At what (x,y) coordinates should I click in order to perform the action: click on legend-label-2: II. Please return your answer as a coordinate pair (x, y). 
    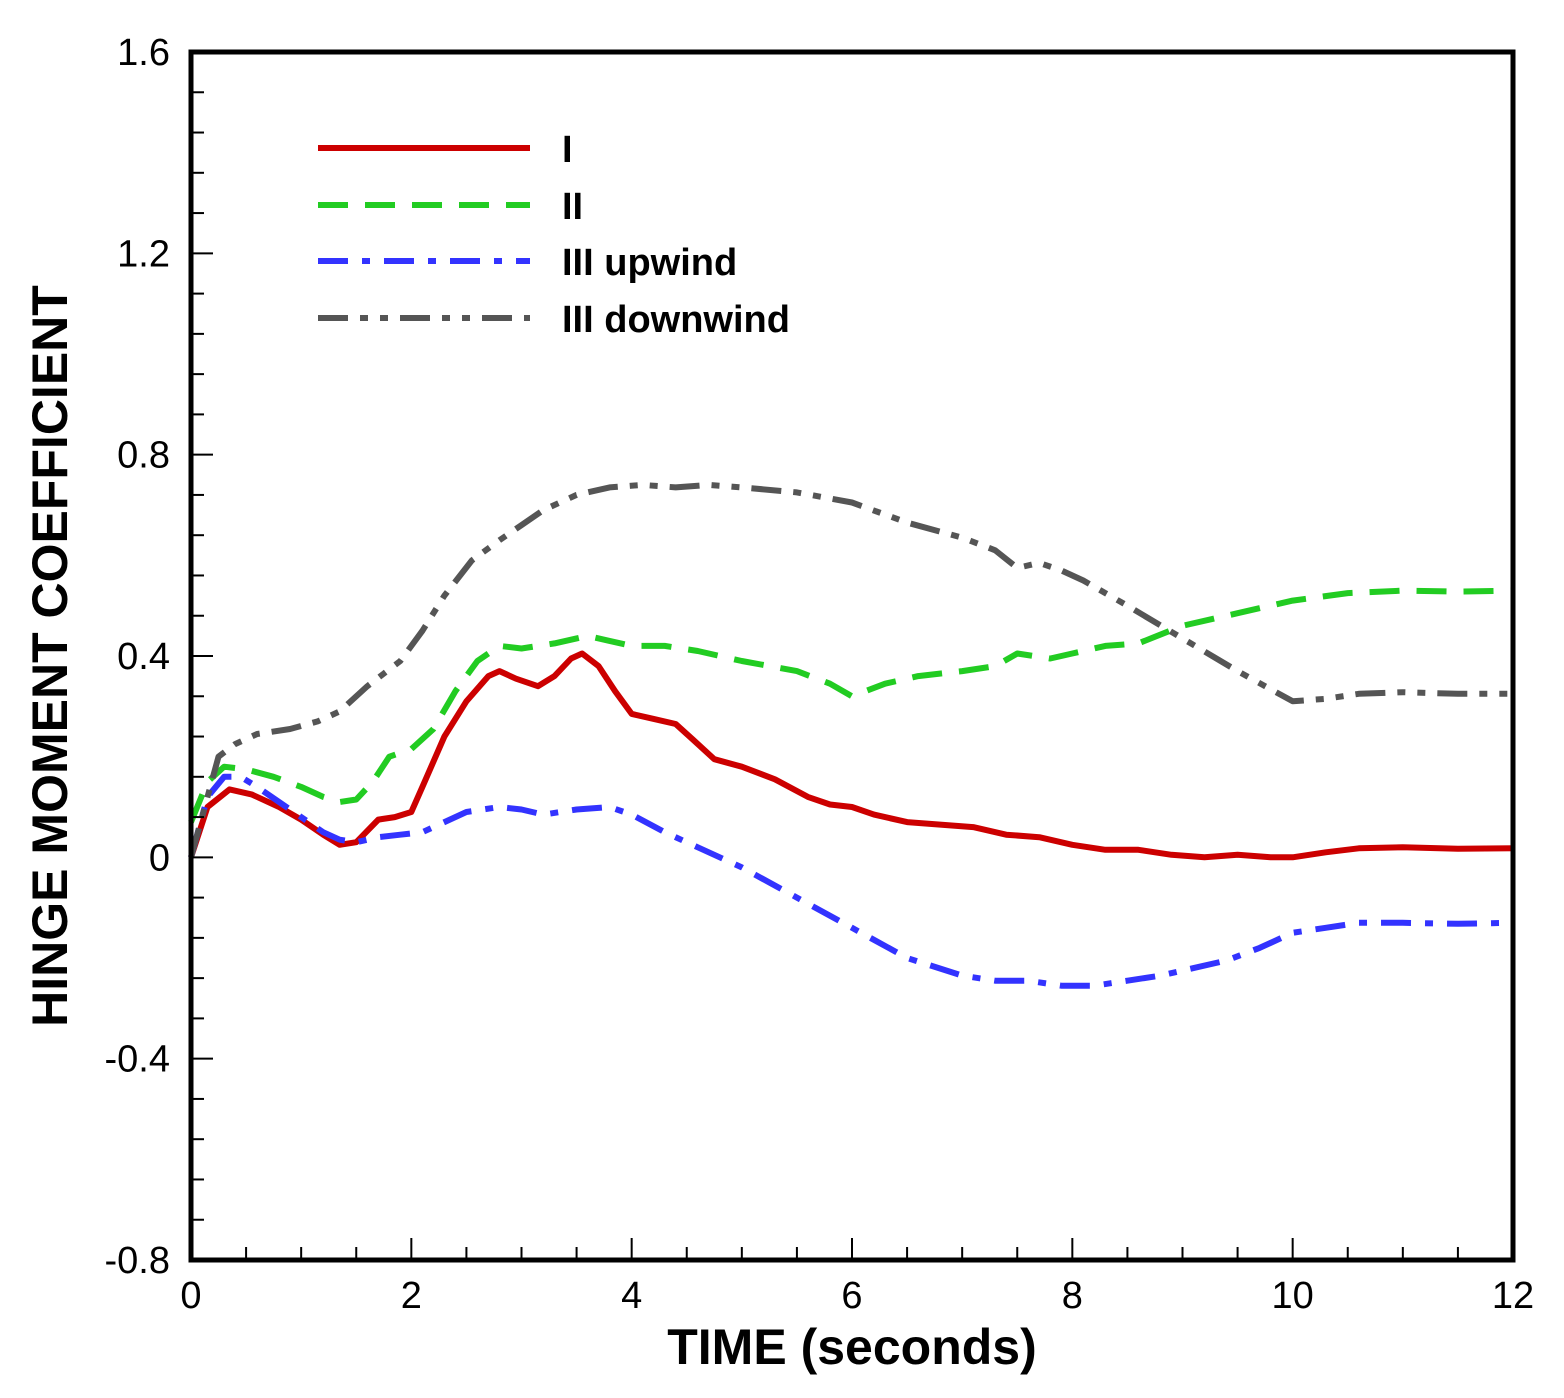
    Looking at the image, I should click on (572, 207).